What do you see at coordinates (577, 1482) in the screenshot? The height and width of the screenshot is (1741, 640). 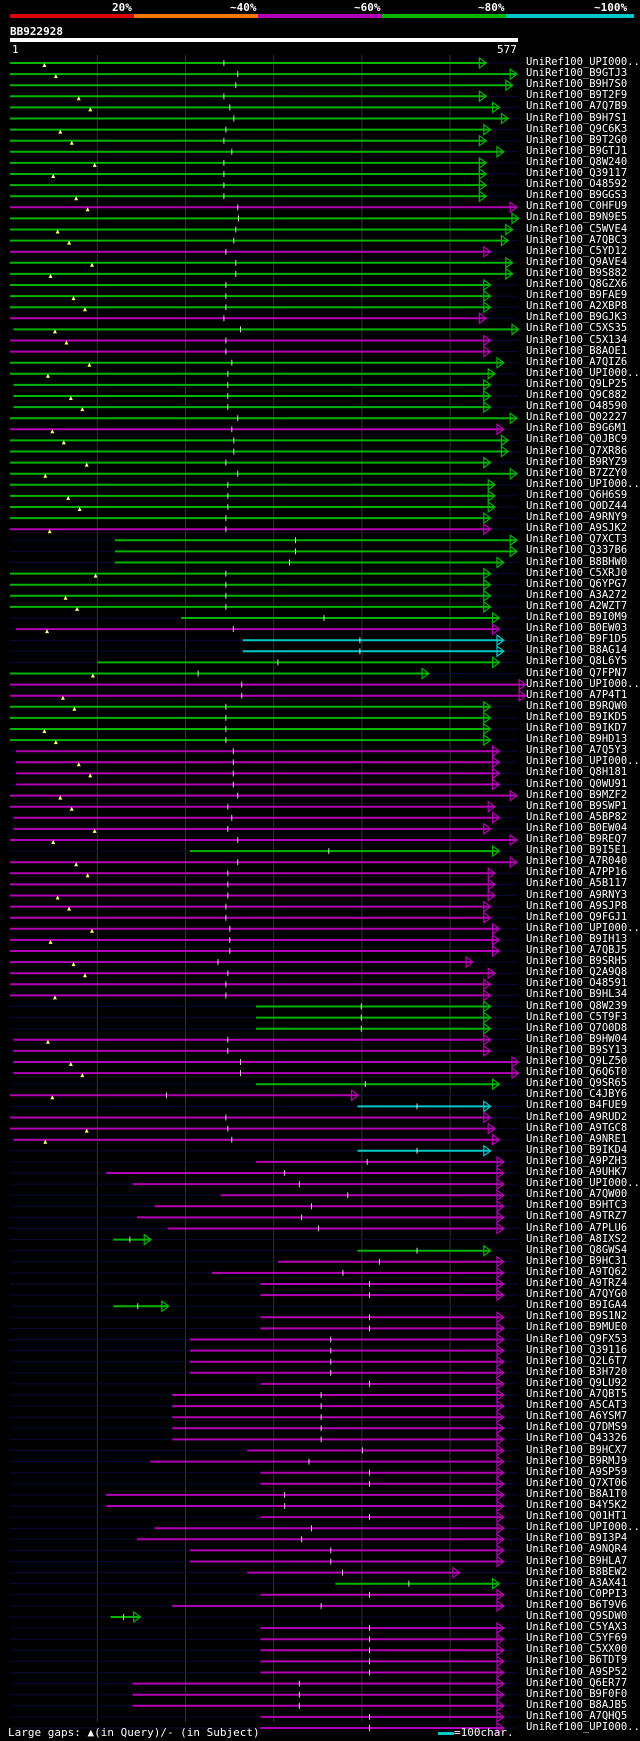 I see `hit-label: UniRef100_Q7XT06` at bounding box center [577, 1482].